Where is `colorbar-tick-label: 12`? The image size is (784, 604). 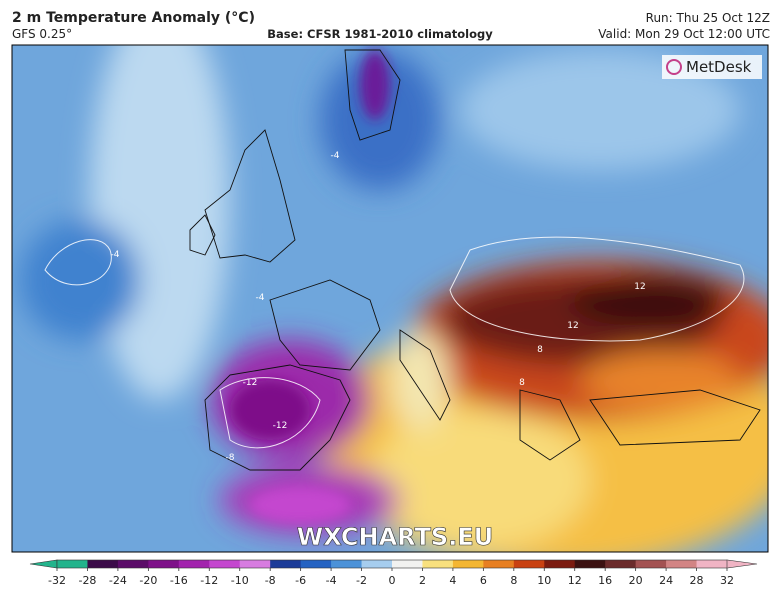 colorbar-tick-label: 12 is located at coordinates (575, 580).